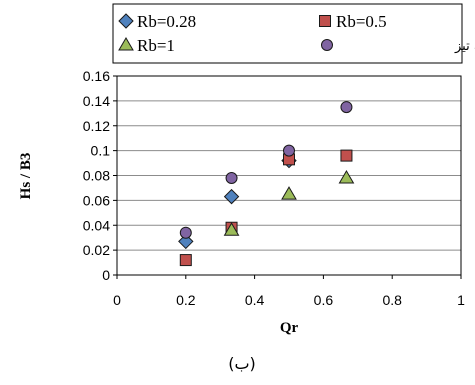 The width and height of the screenshot is (475, 385). I want to click on legend-marker-circle, so click(327, 45).